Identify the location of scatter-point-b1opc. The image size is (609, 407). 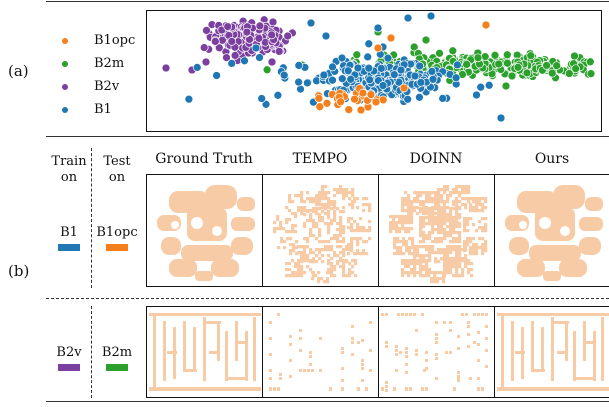
(376, 102).